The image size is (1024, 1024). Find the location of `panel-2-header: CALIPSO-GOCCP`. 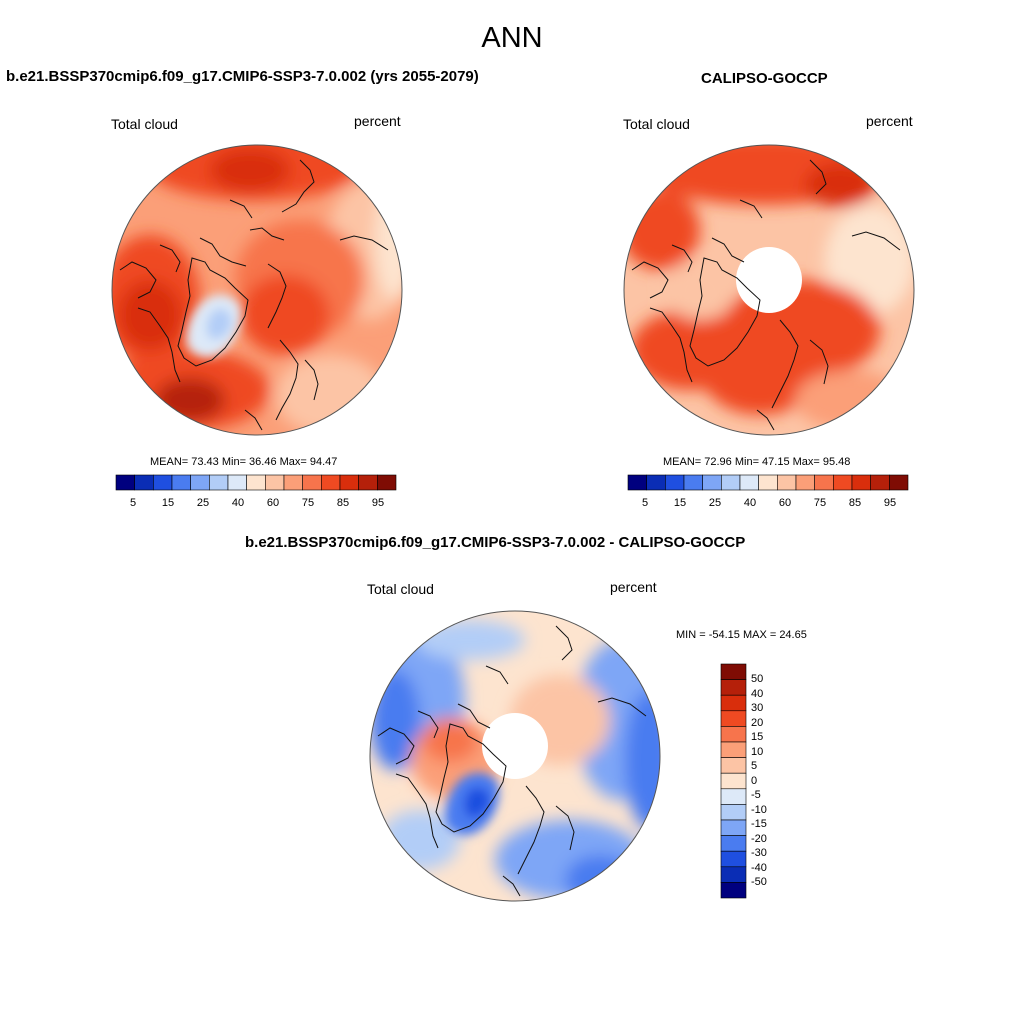

panel-2-header: CALIPSO-GOCCP is located at coordinates (764, 78).